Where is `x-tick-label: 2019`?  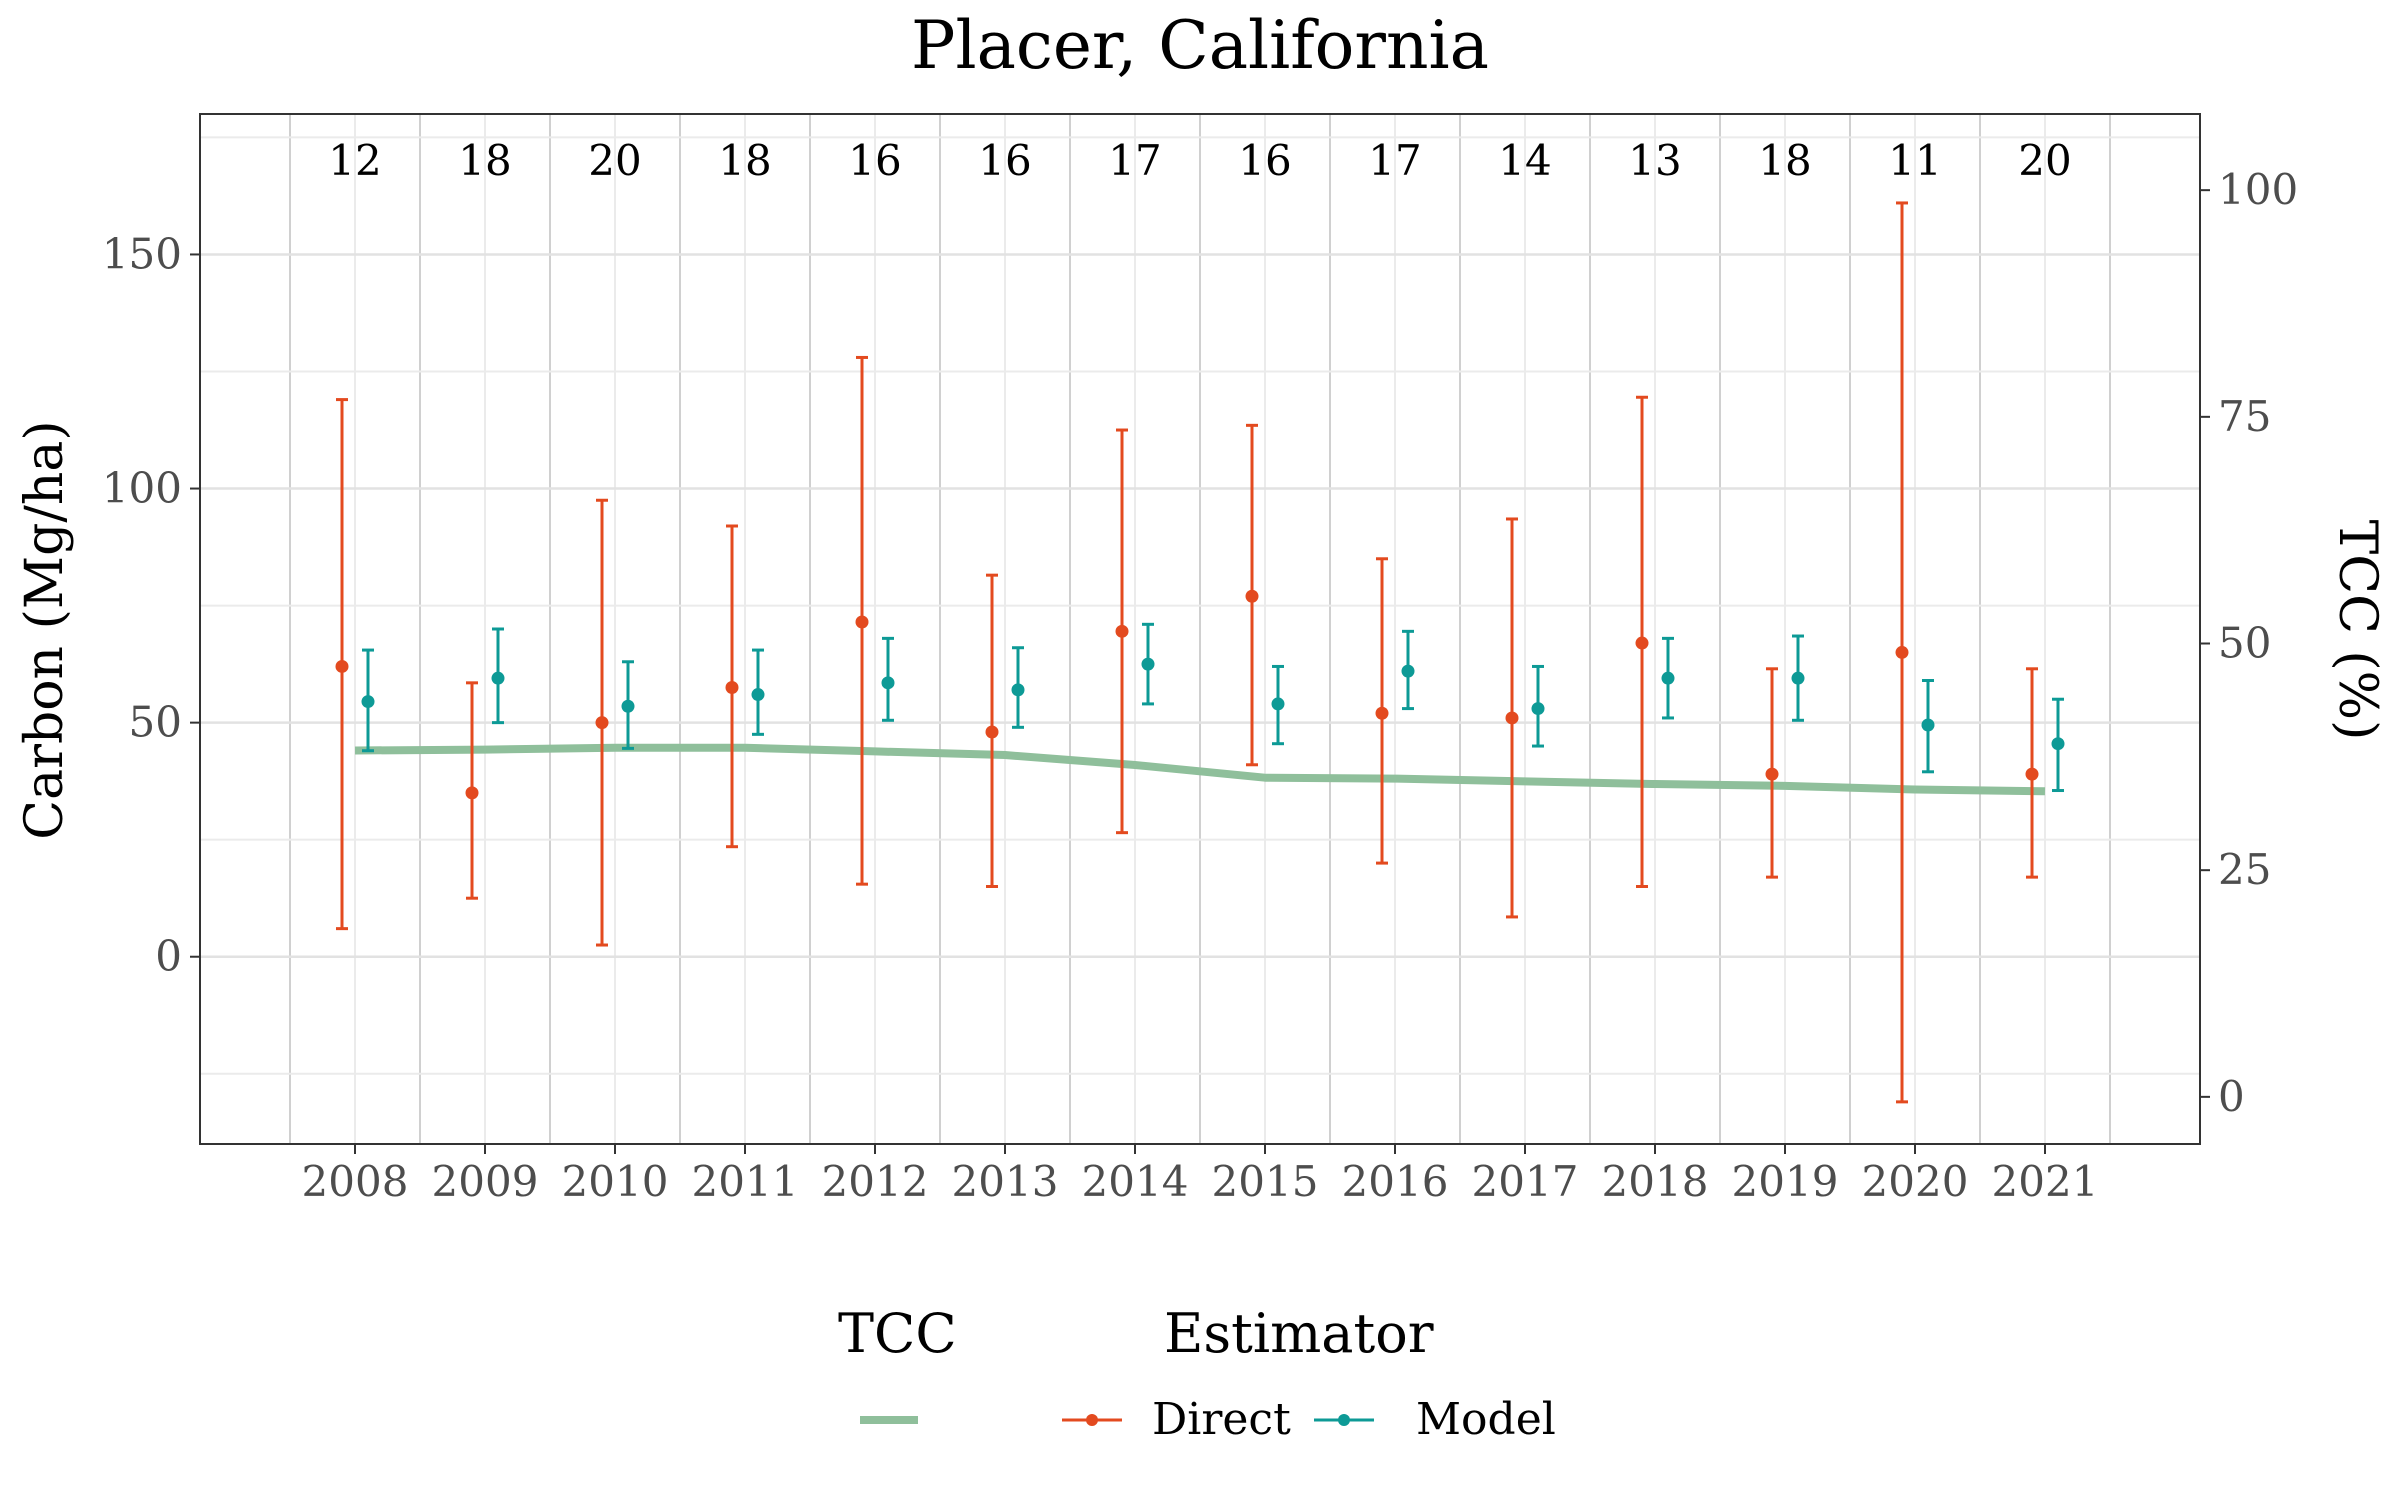 x-tick-label: 2019 is located at coordinates (1785, 1181).